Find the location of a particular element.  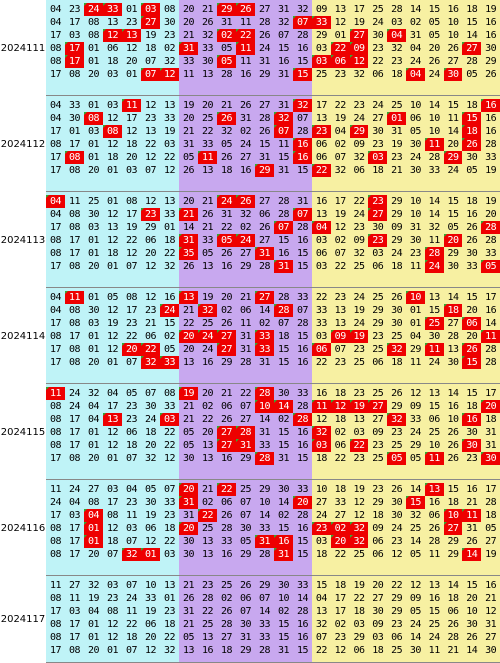

number-cell-hit: 03 is located at coordinates (169, 419).